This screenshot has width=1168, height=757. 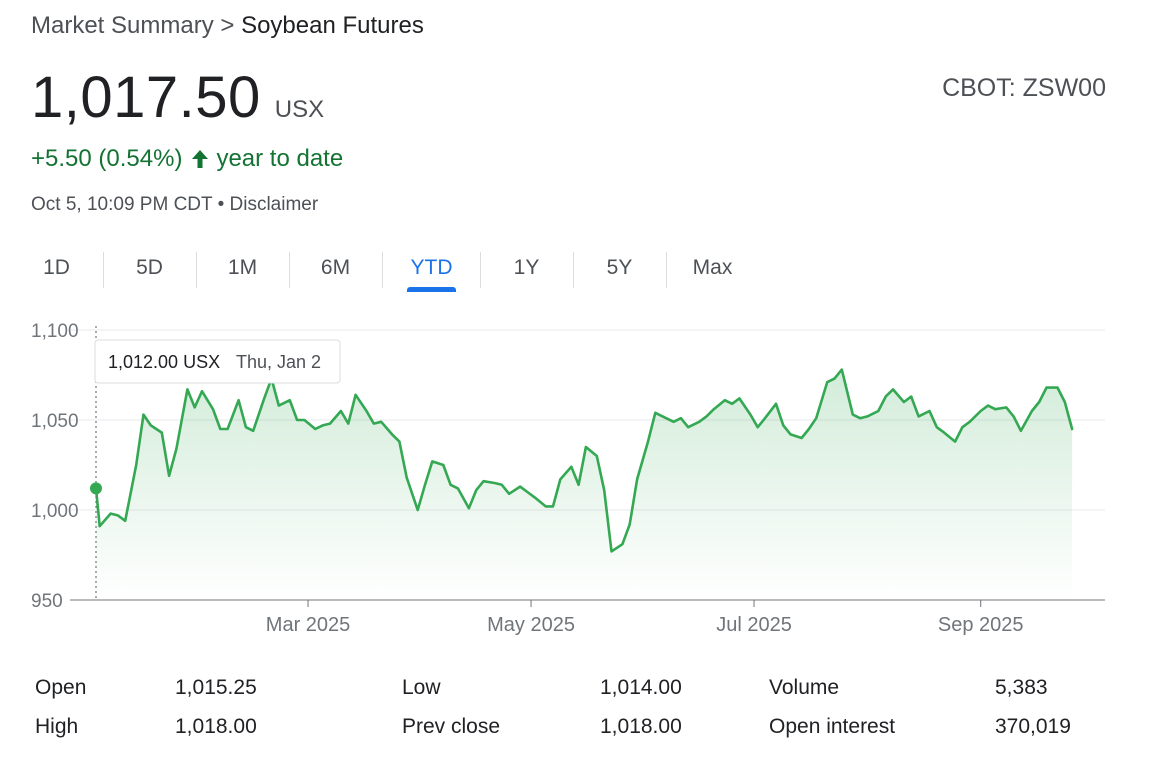 What do you see at coordinates (1024, 88) in the screenshot?
I see `ticker-symbol: CBOT: ZSW00` at bounding box center [1024, 88].